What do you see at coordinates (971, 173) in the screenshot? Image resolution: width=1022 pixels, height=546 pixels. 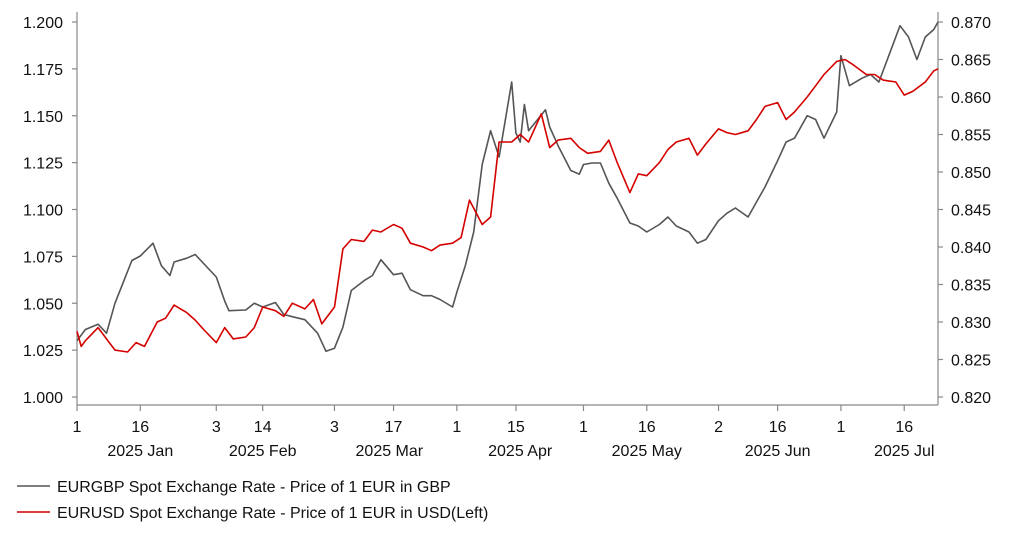 I see `right-tick-label: 0.850` at bounding box center [971, 173].